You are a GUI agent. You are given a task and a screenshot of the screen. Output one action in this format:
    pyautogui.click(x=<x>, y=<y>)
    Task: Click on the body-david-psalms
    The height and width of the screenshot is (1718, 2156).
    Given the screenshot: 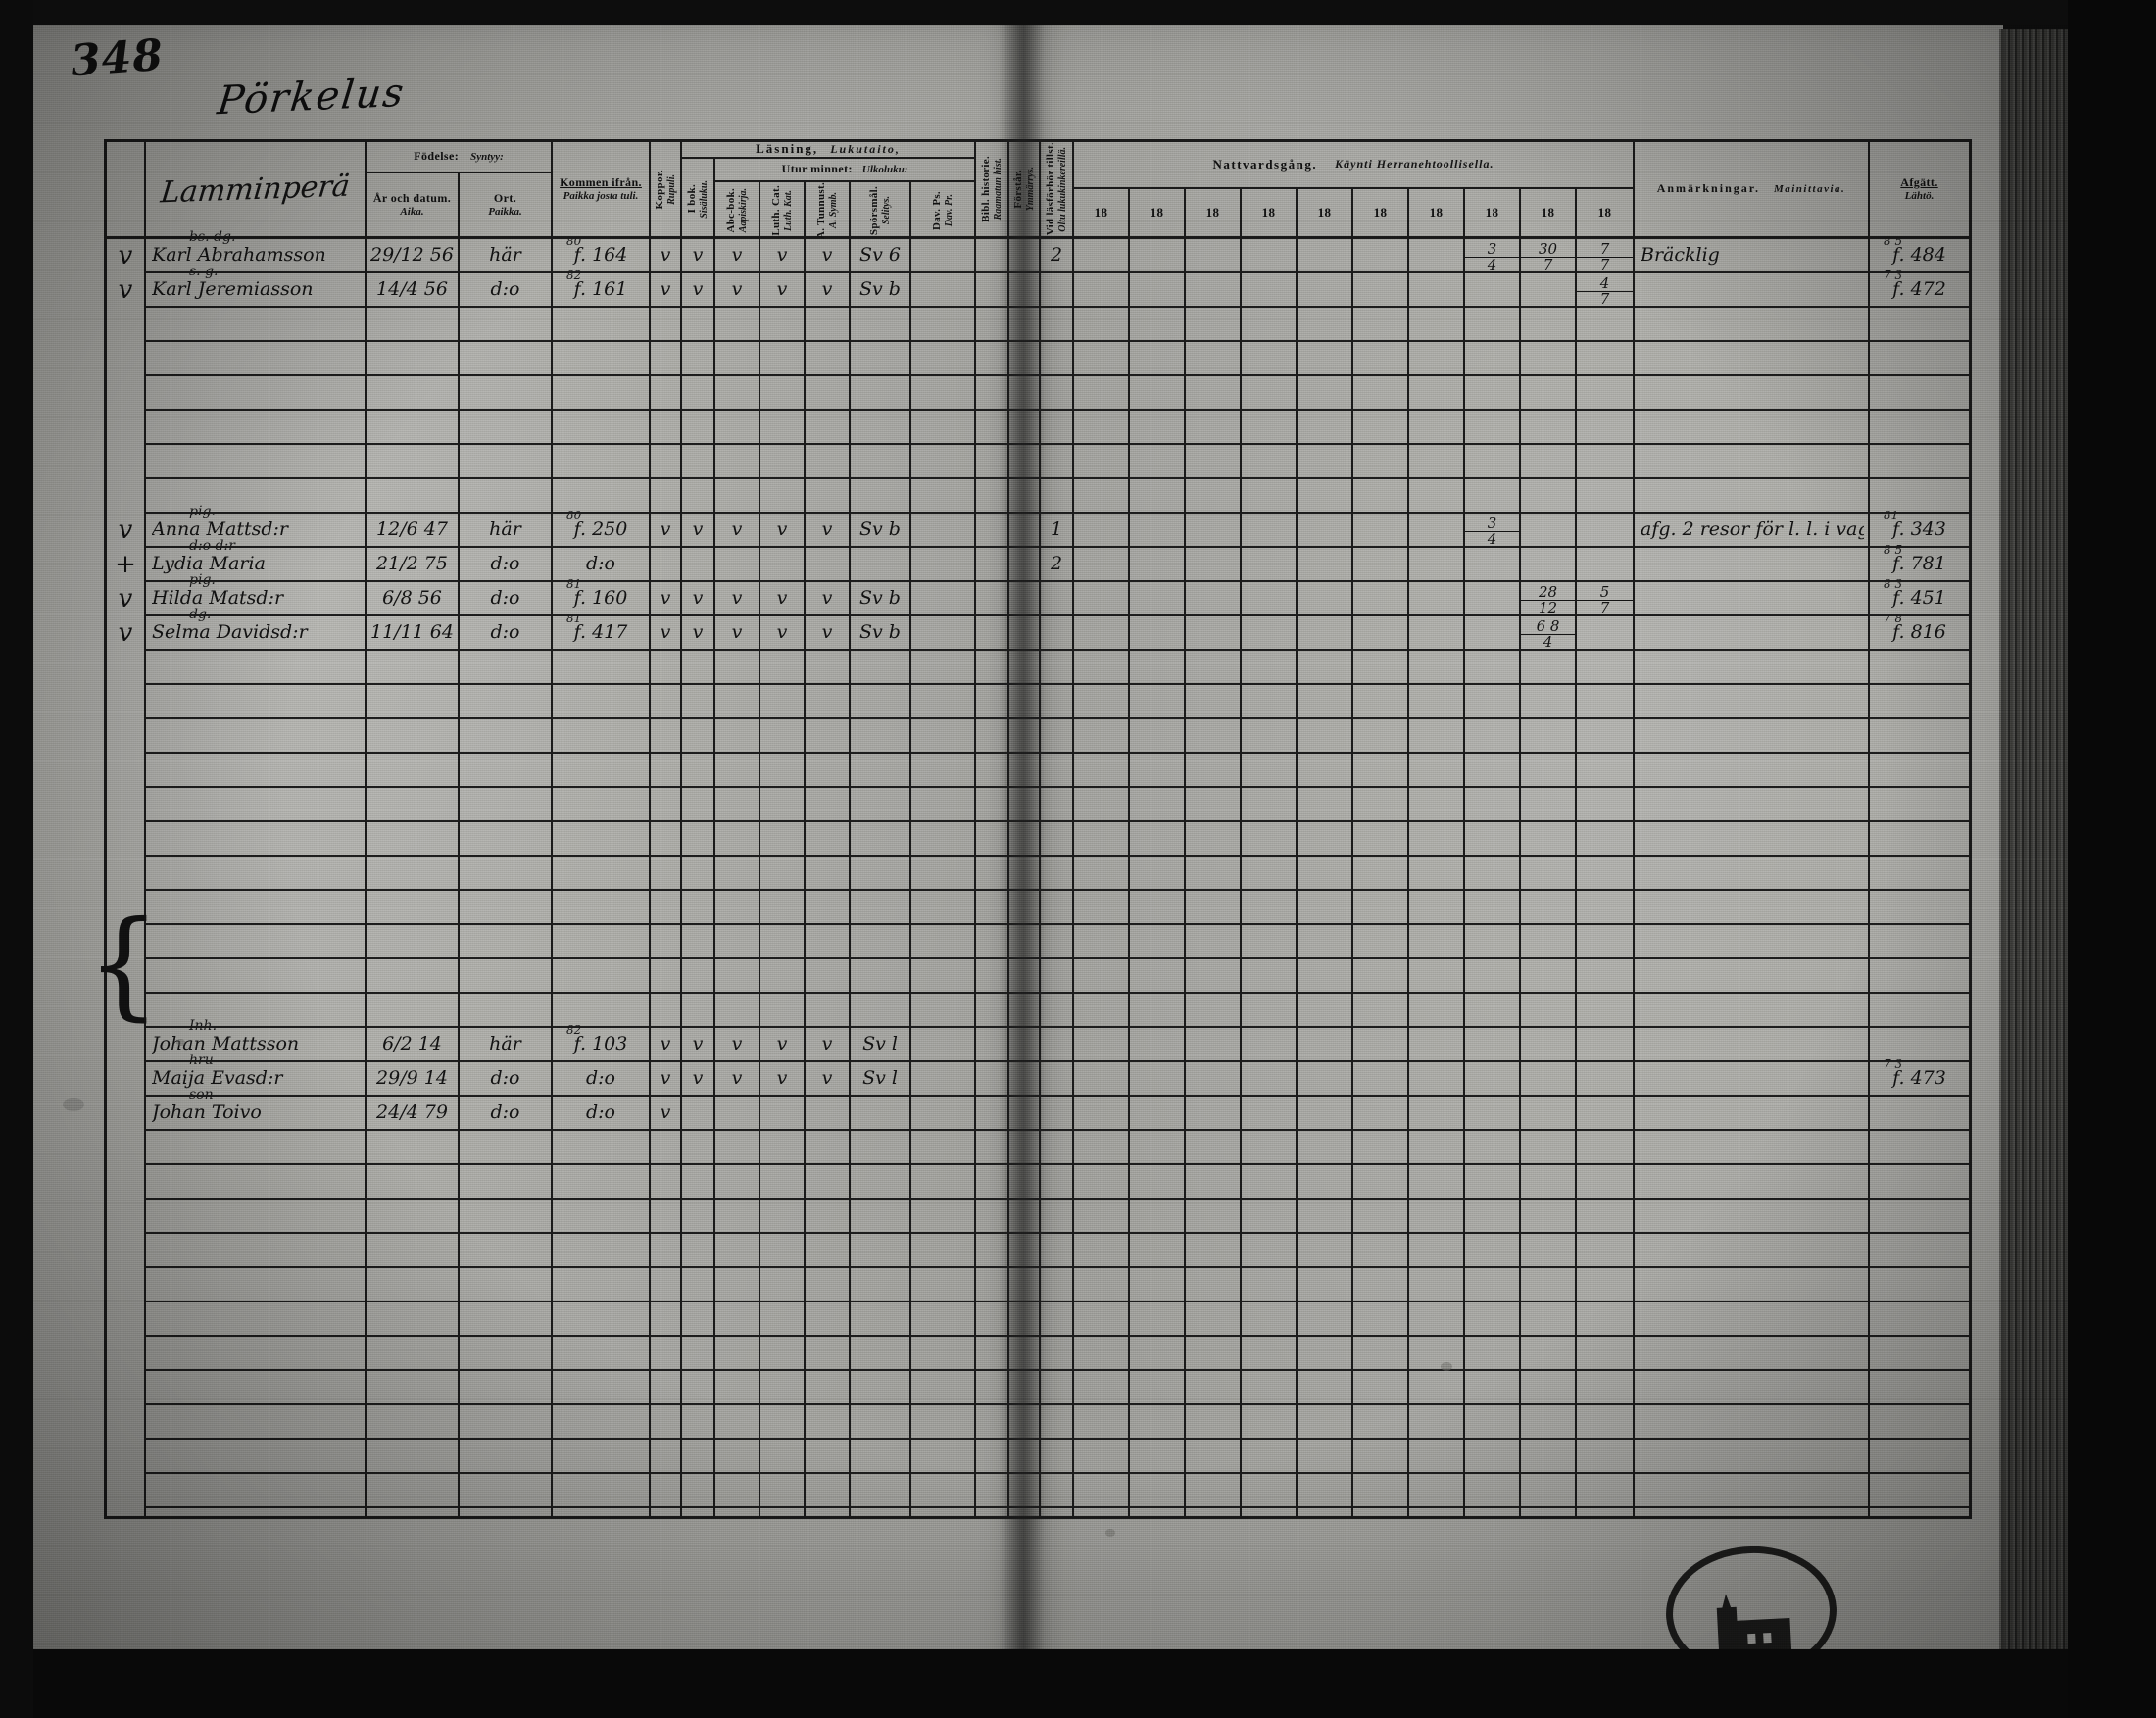 What is the action you would take?
    pyautogui.click(x=943, y=877)
    